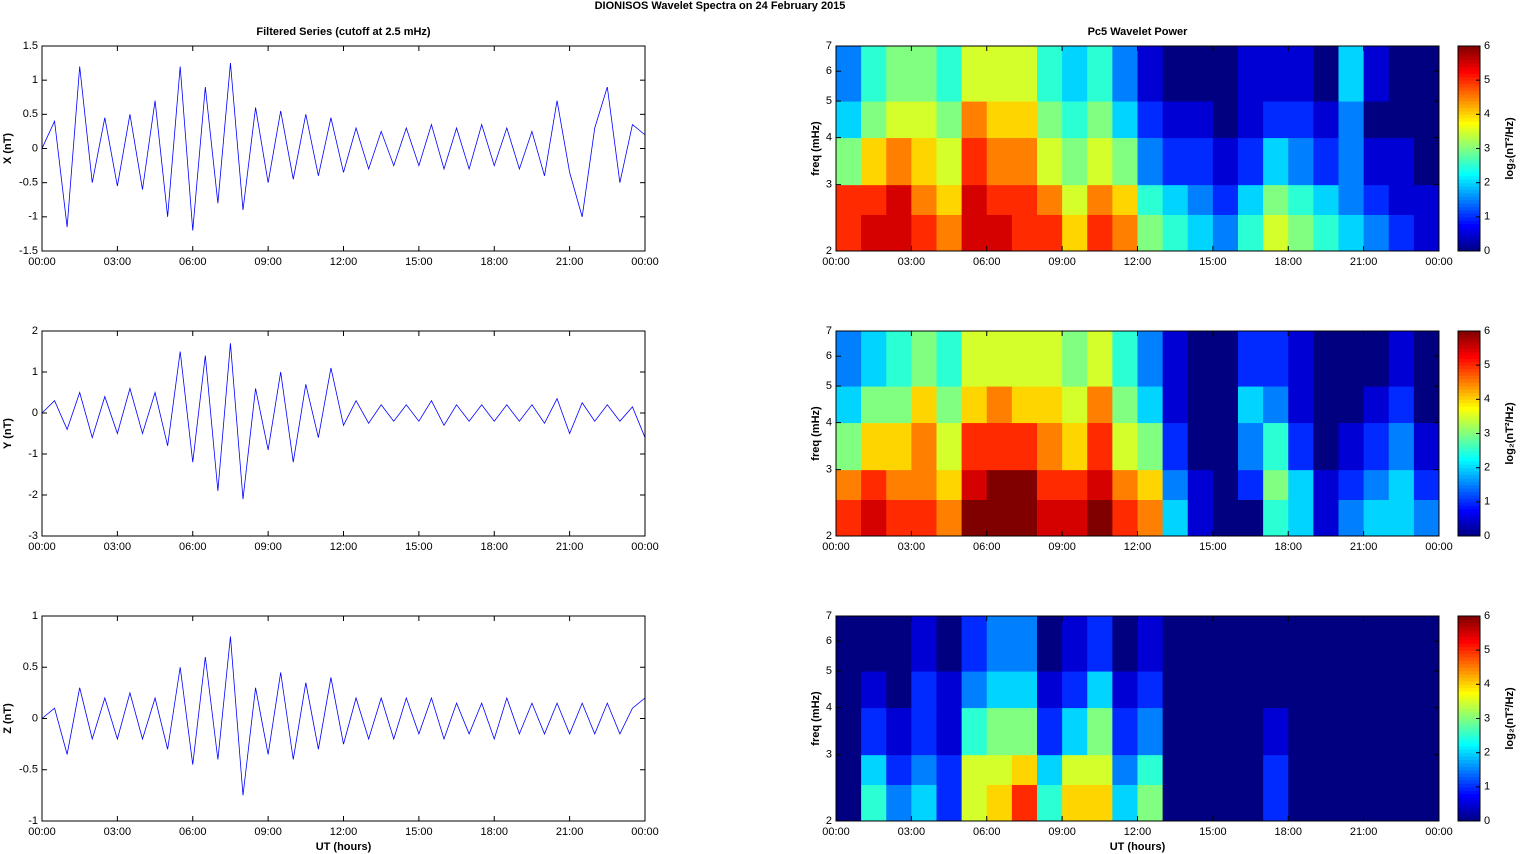  What do you see at coordinates (35, 718) in the screenshot?
I see `y-tick-label: 0` at bounding box center [35, 718].